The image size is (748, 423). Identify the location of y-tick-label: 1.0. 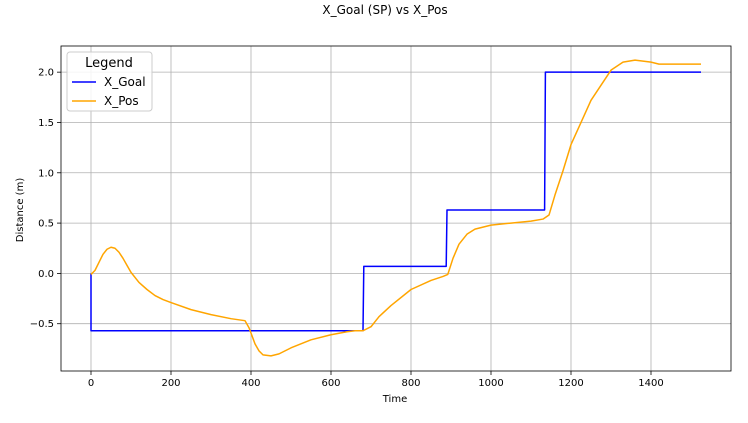
(46, 173).